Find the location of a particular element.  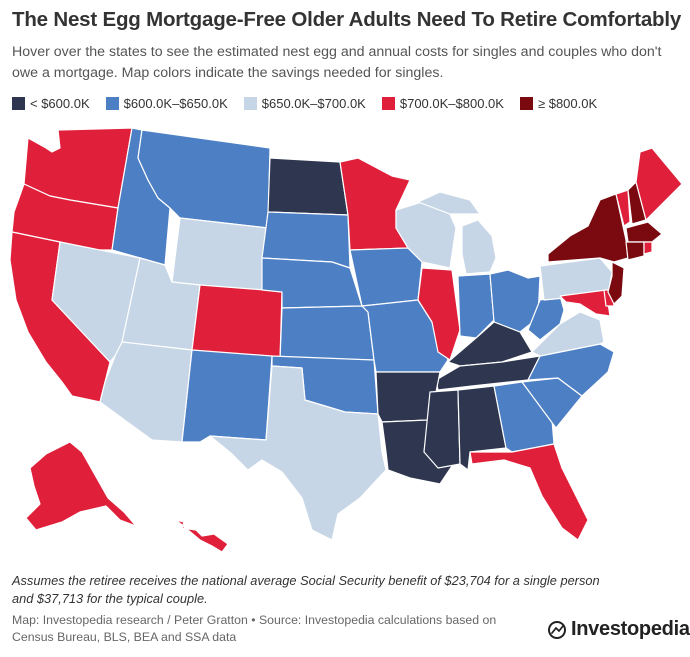

state-michigan-upper is located at coordinates (449, 203).